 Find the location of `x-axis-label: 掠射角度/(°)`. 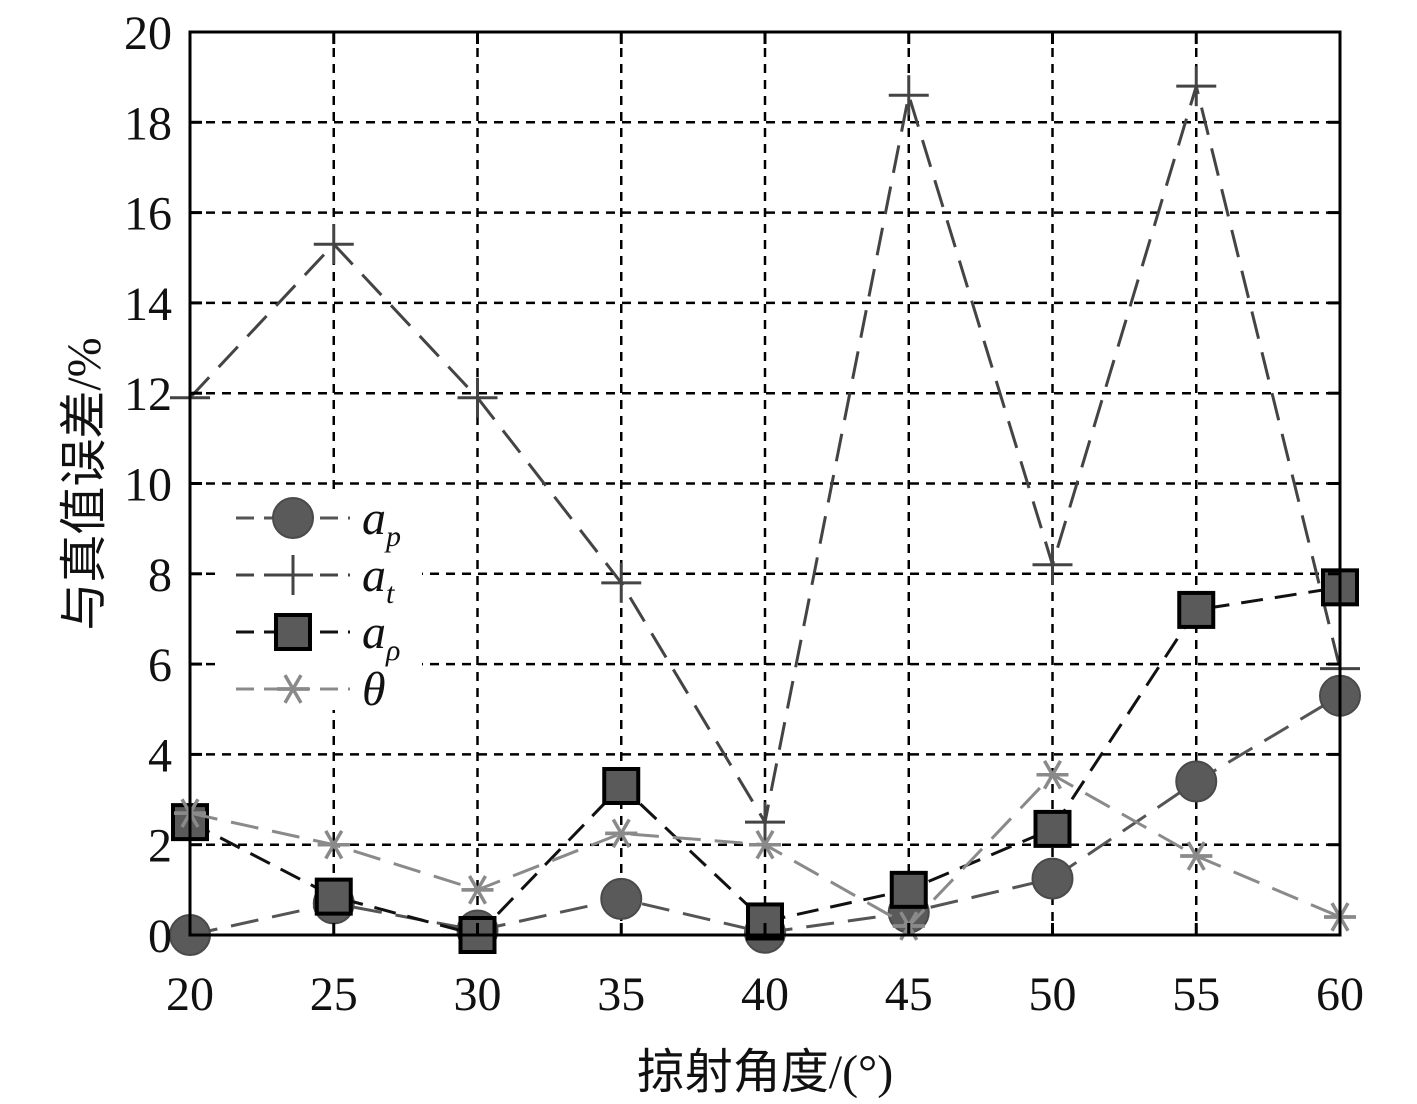

x-axis-label: 掠射角度/(°) is located at coordinates (765, 1072).